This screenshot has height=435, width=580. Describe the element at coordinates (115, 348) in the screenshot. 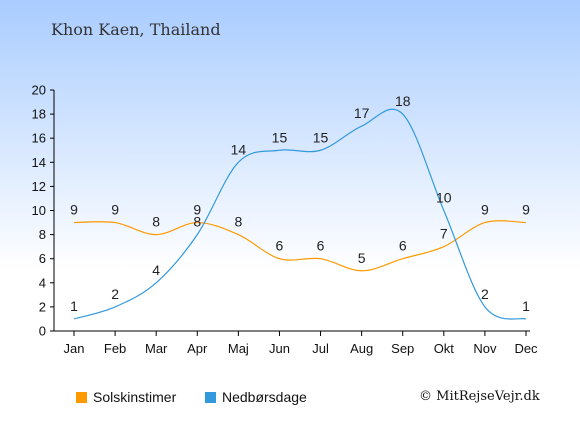

I see `x-tick-label: Feb` at that location.